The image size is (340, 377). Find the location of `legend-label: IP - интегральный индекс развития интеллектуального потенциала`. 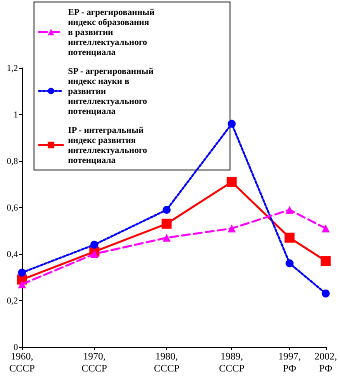

legend-label: IP - интегральный индекс развития интеллектуального потенциала is located at coordinates (109, 145).